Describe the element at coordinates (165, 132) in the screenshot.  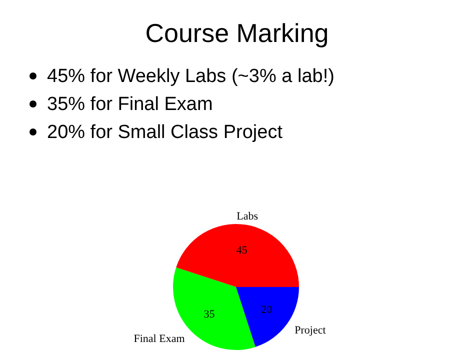
I see `text: 20% for Small Class Project` at that location.